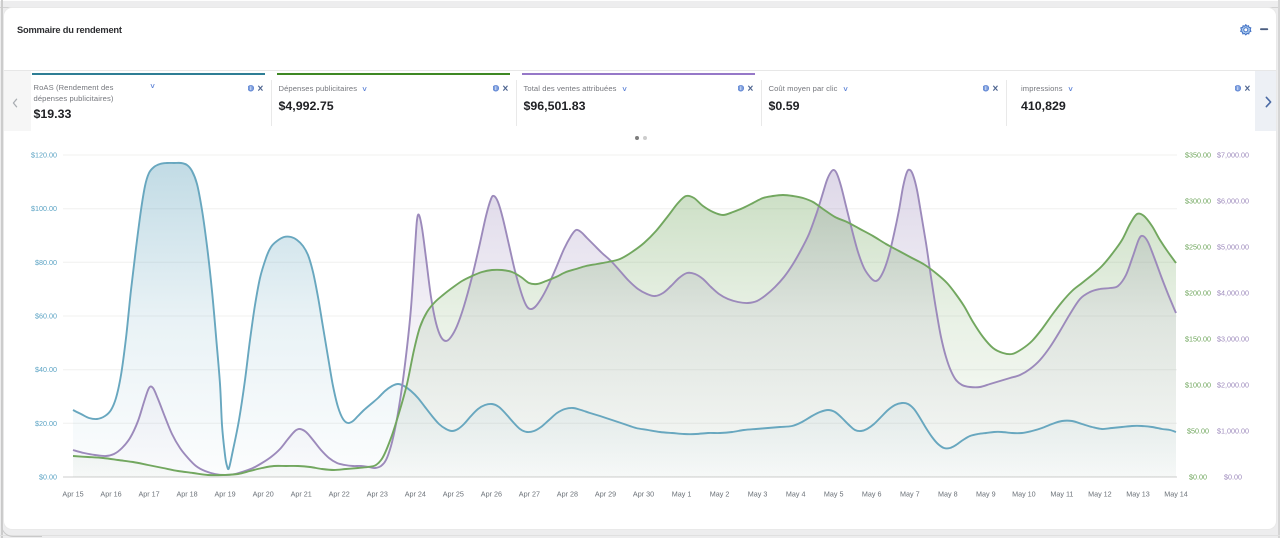  Describe the element at coordinates (339, 494) in the screenshot. I see `svg-text: Apr 22` at that location.